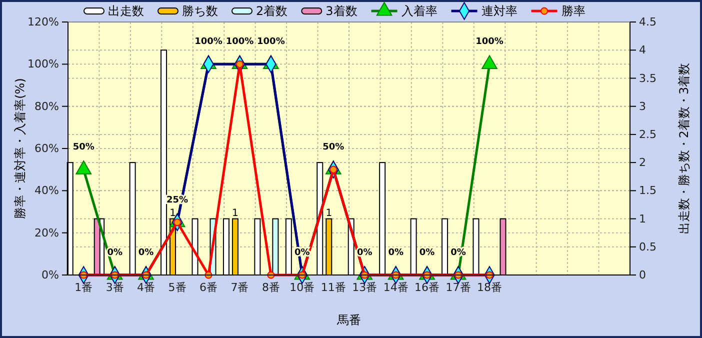 The width and height of the screenshot is (702, 338). What do you see at coordinates (642, 275) in the screenshot?
I see `y2-tick-label: 0` at bounding box center [642, 275].